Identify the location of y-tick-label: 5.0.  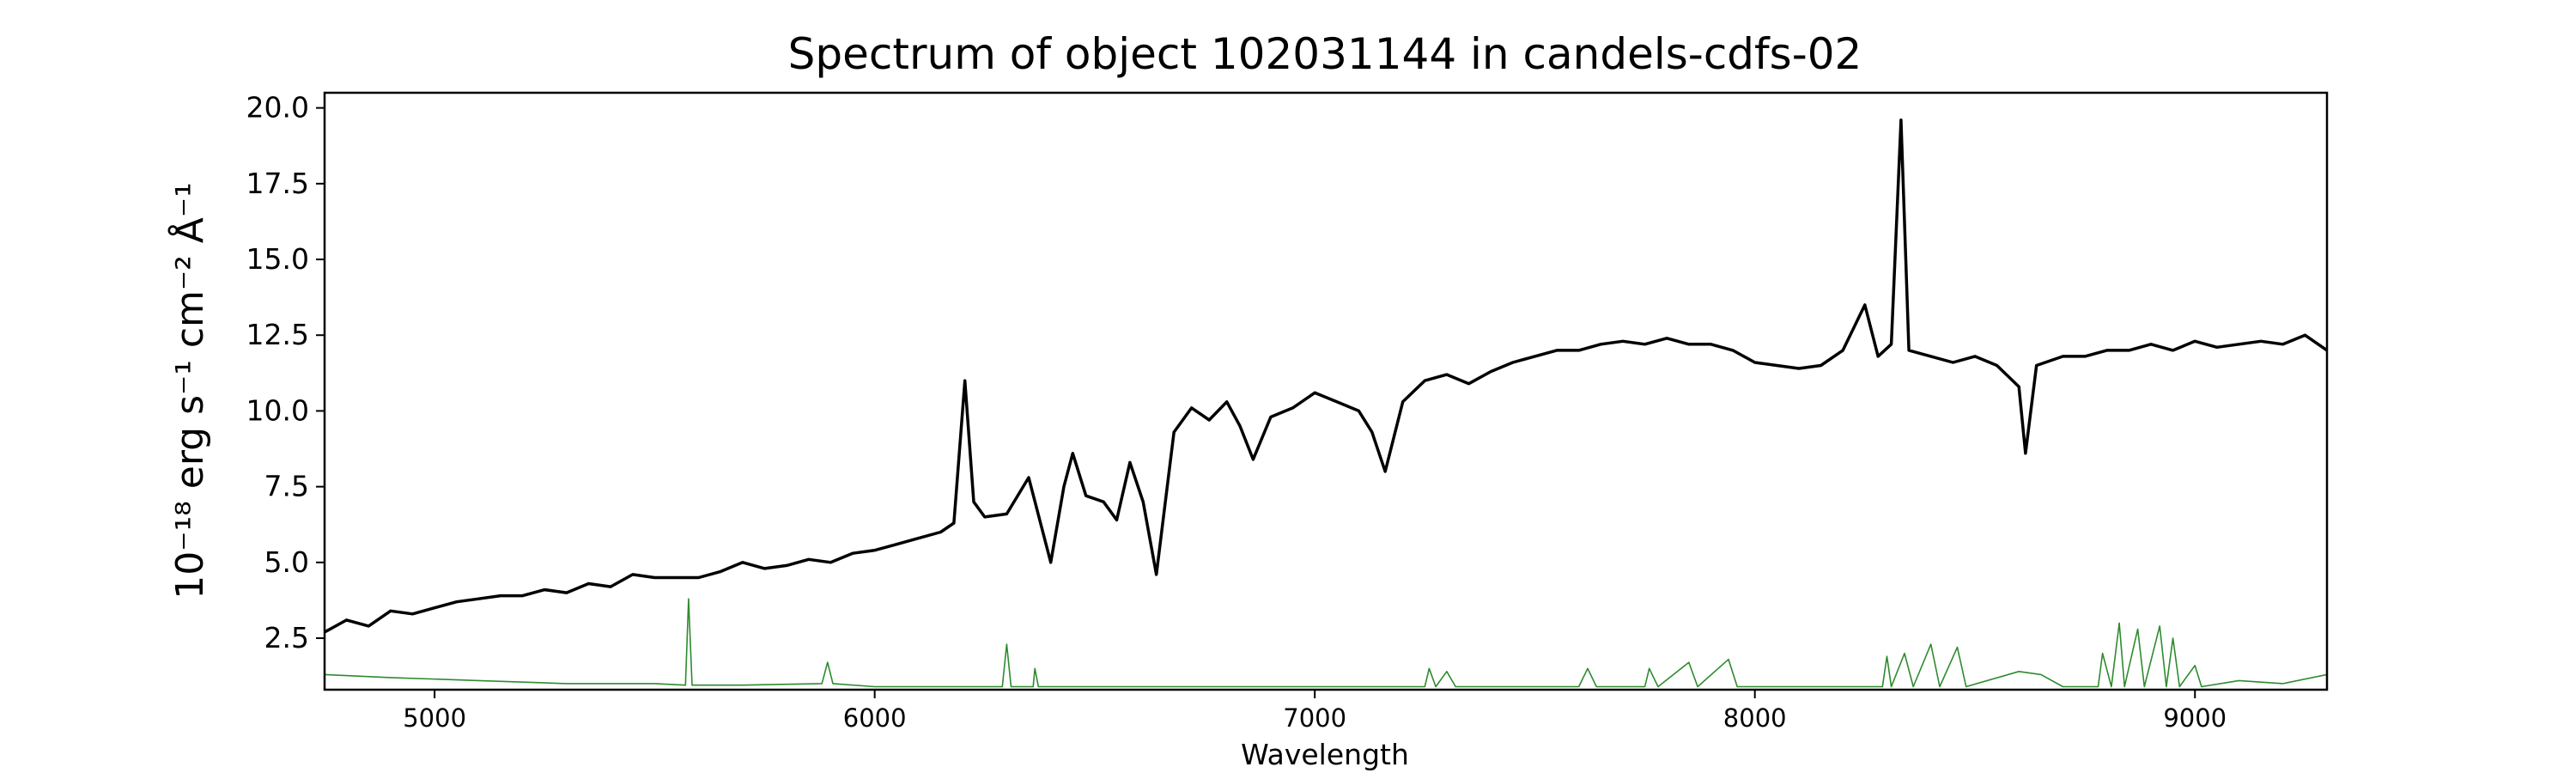
(286, 562).